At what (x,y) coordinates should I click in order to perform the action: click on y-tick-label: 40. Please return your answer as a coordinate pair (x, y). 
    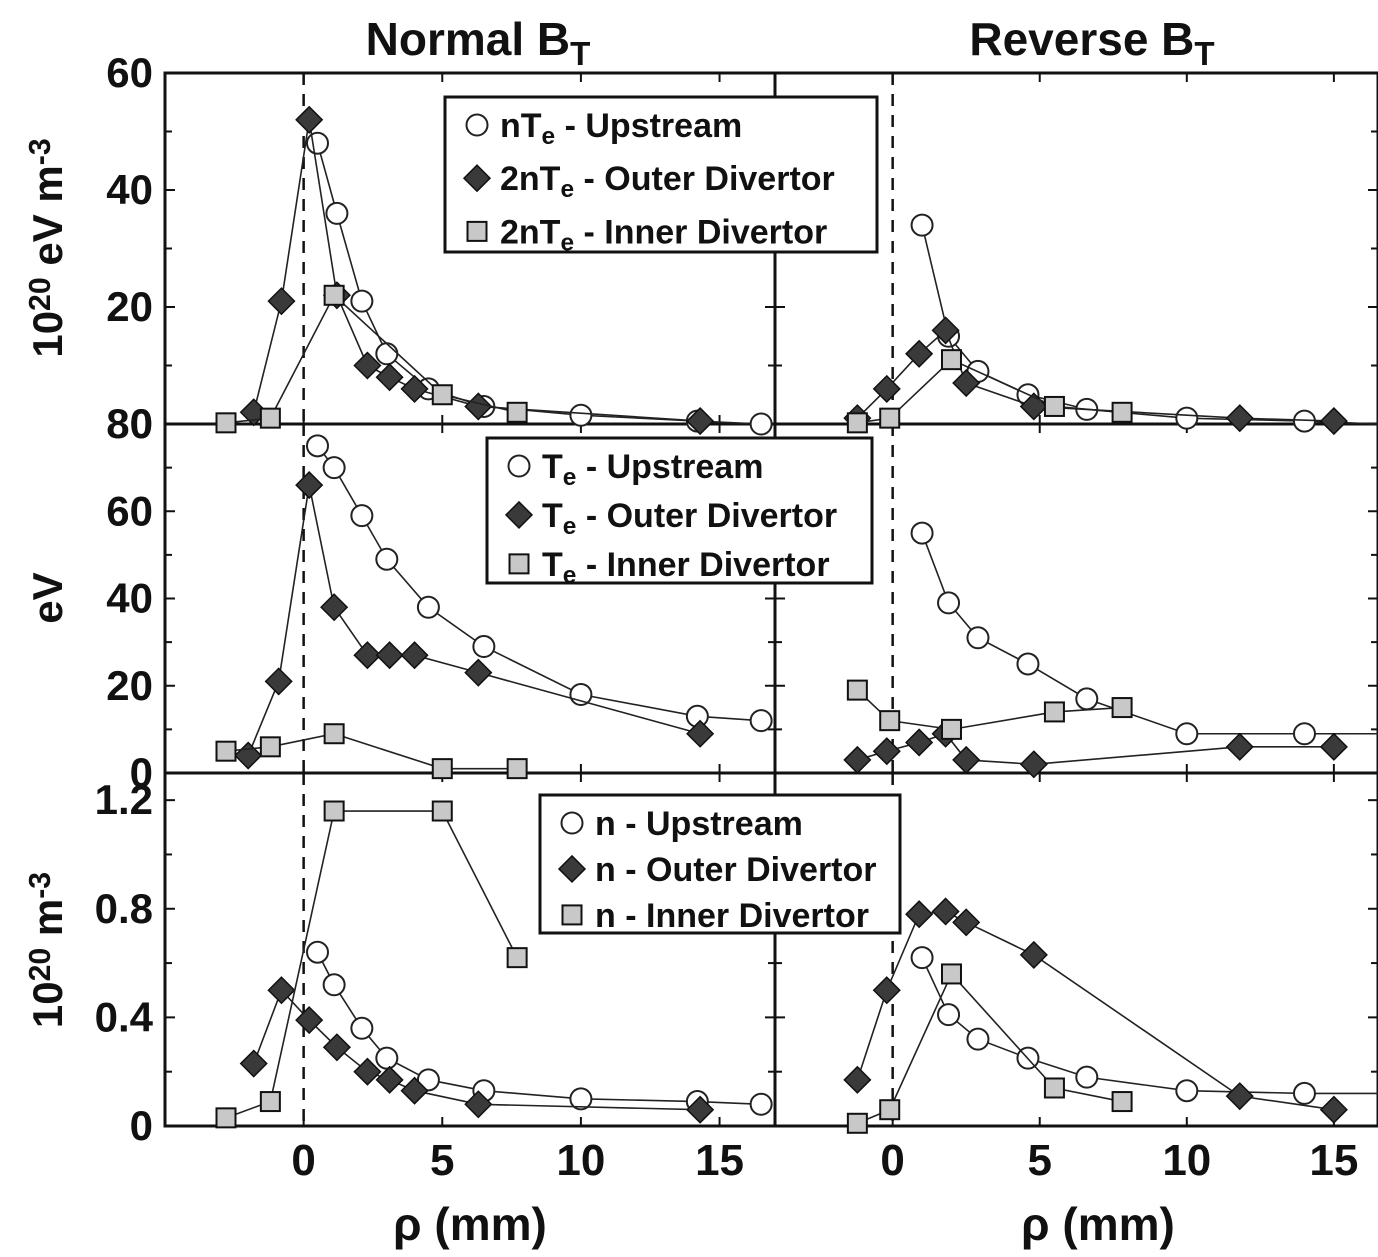
    Looking at the image, I should click on (129, 598).